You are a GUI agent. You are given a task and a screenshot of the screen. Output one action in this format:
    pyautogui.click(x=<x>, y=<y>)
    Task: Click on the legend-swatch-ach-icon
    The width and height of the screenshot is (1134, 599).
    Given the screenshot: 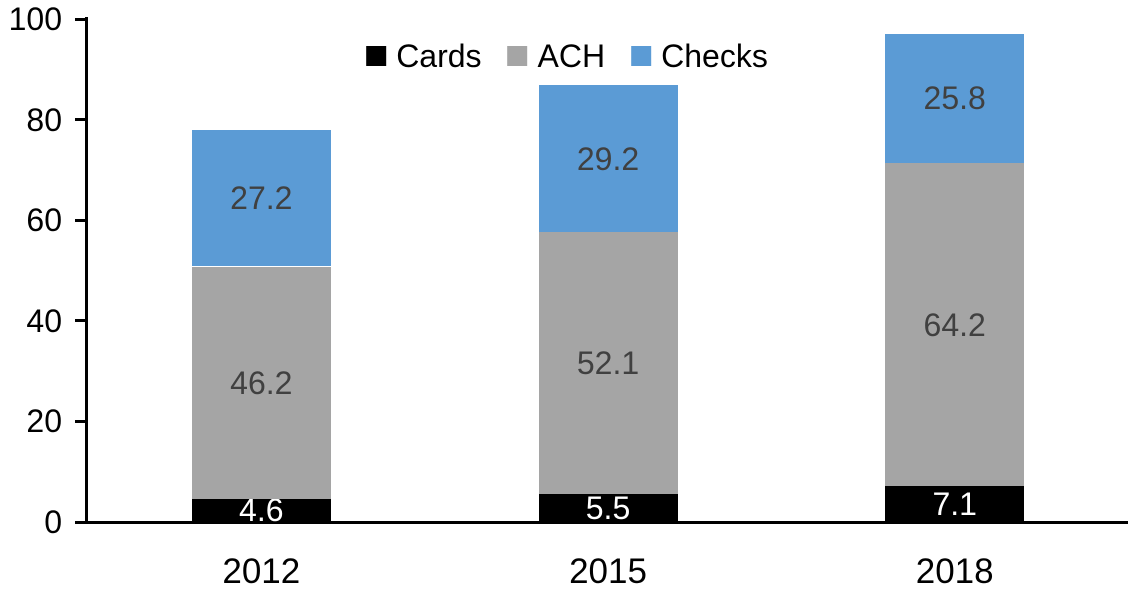 What is the action you would take?
    pyautogui.click(x=517, y=56)
    